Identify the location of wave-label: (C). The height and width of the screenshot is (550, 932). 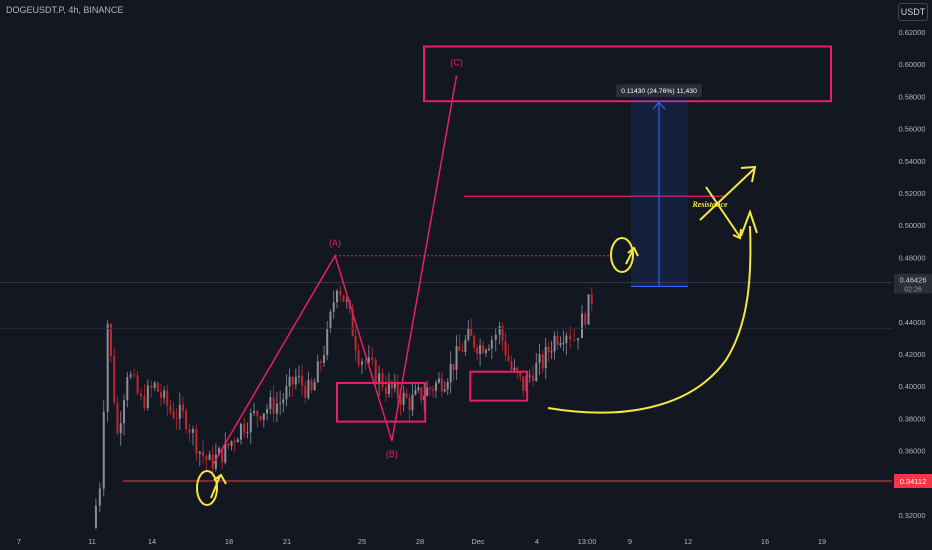
(456, 62).